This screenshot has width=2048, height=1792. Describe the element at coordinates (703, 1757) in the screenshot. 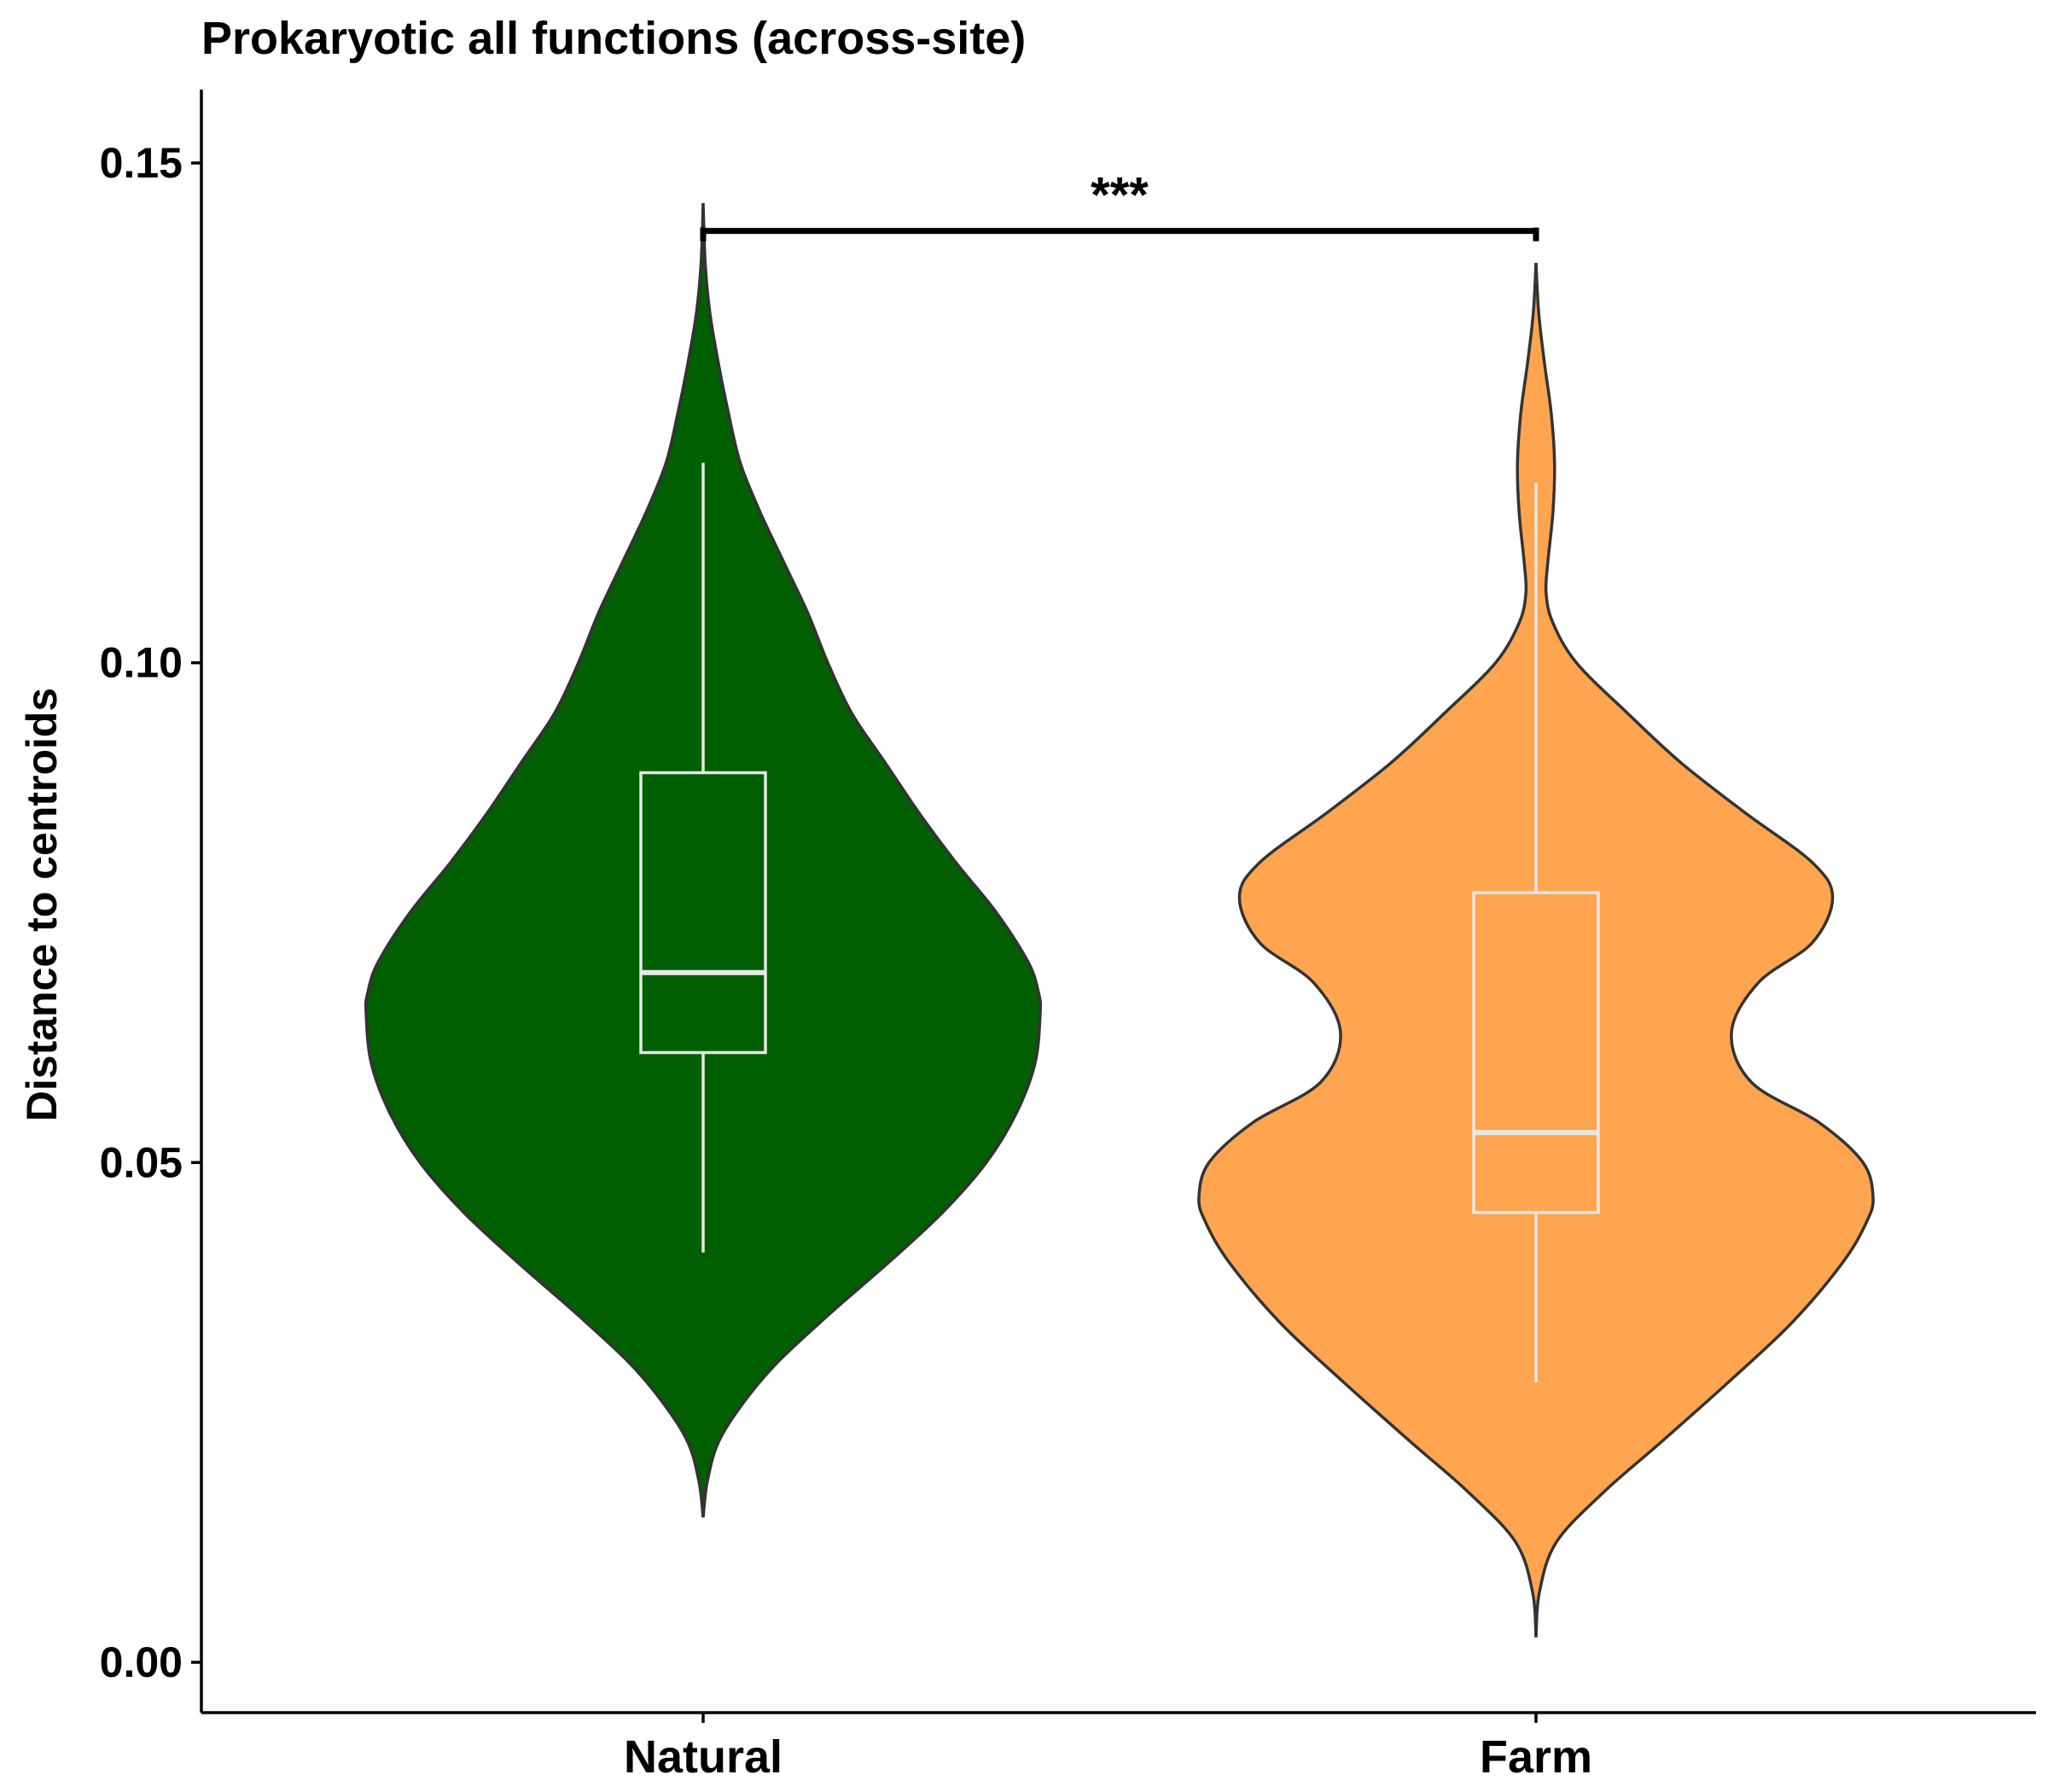

I see `x-tick-label: Natural` at that location.